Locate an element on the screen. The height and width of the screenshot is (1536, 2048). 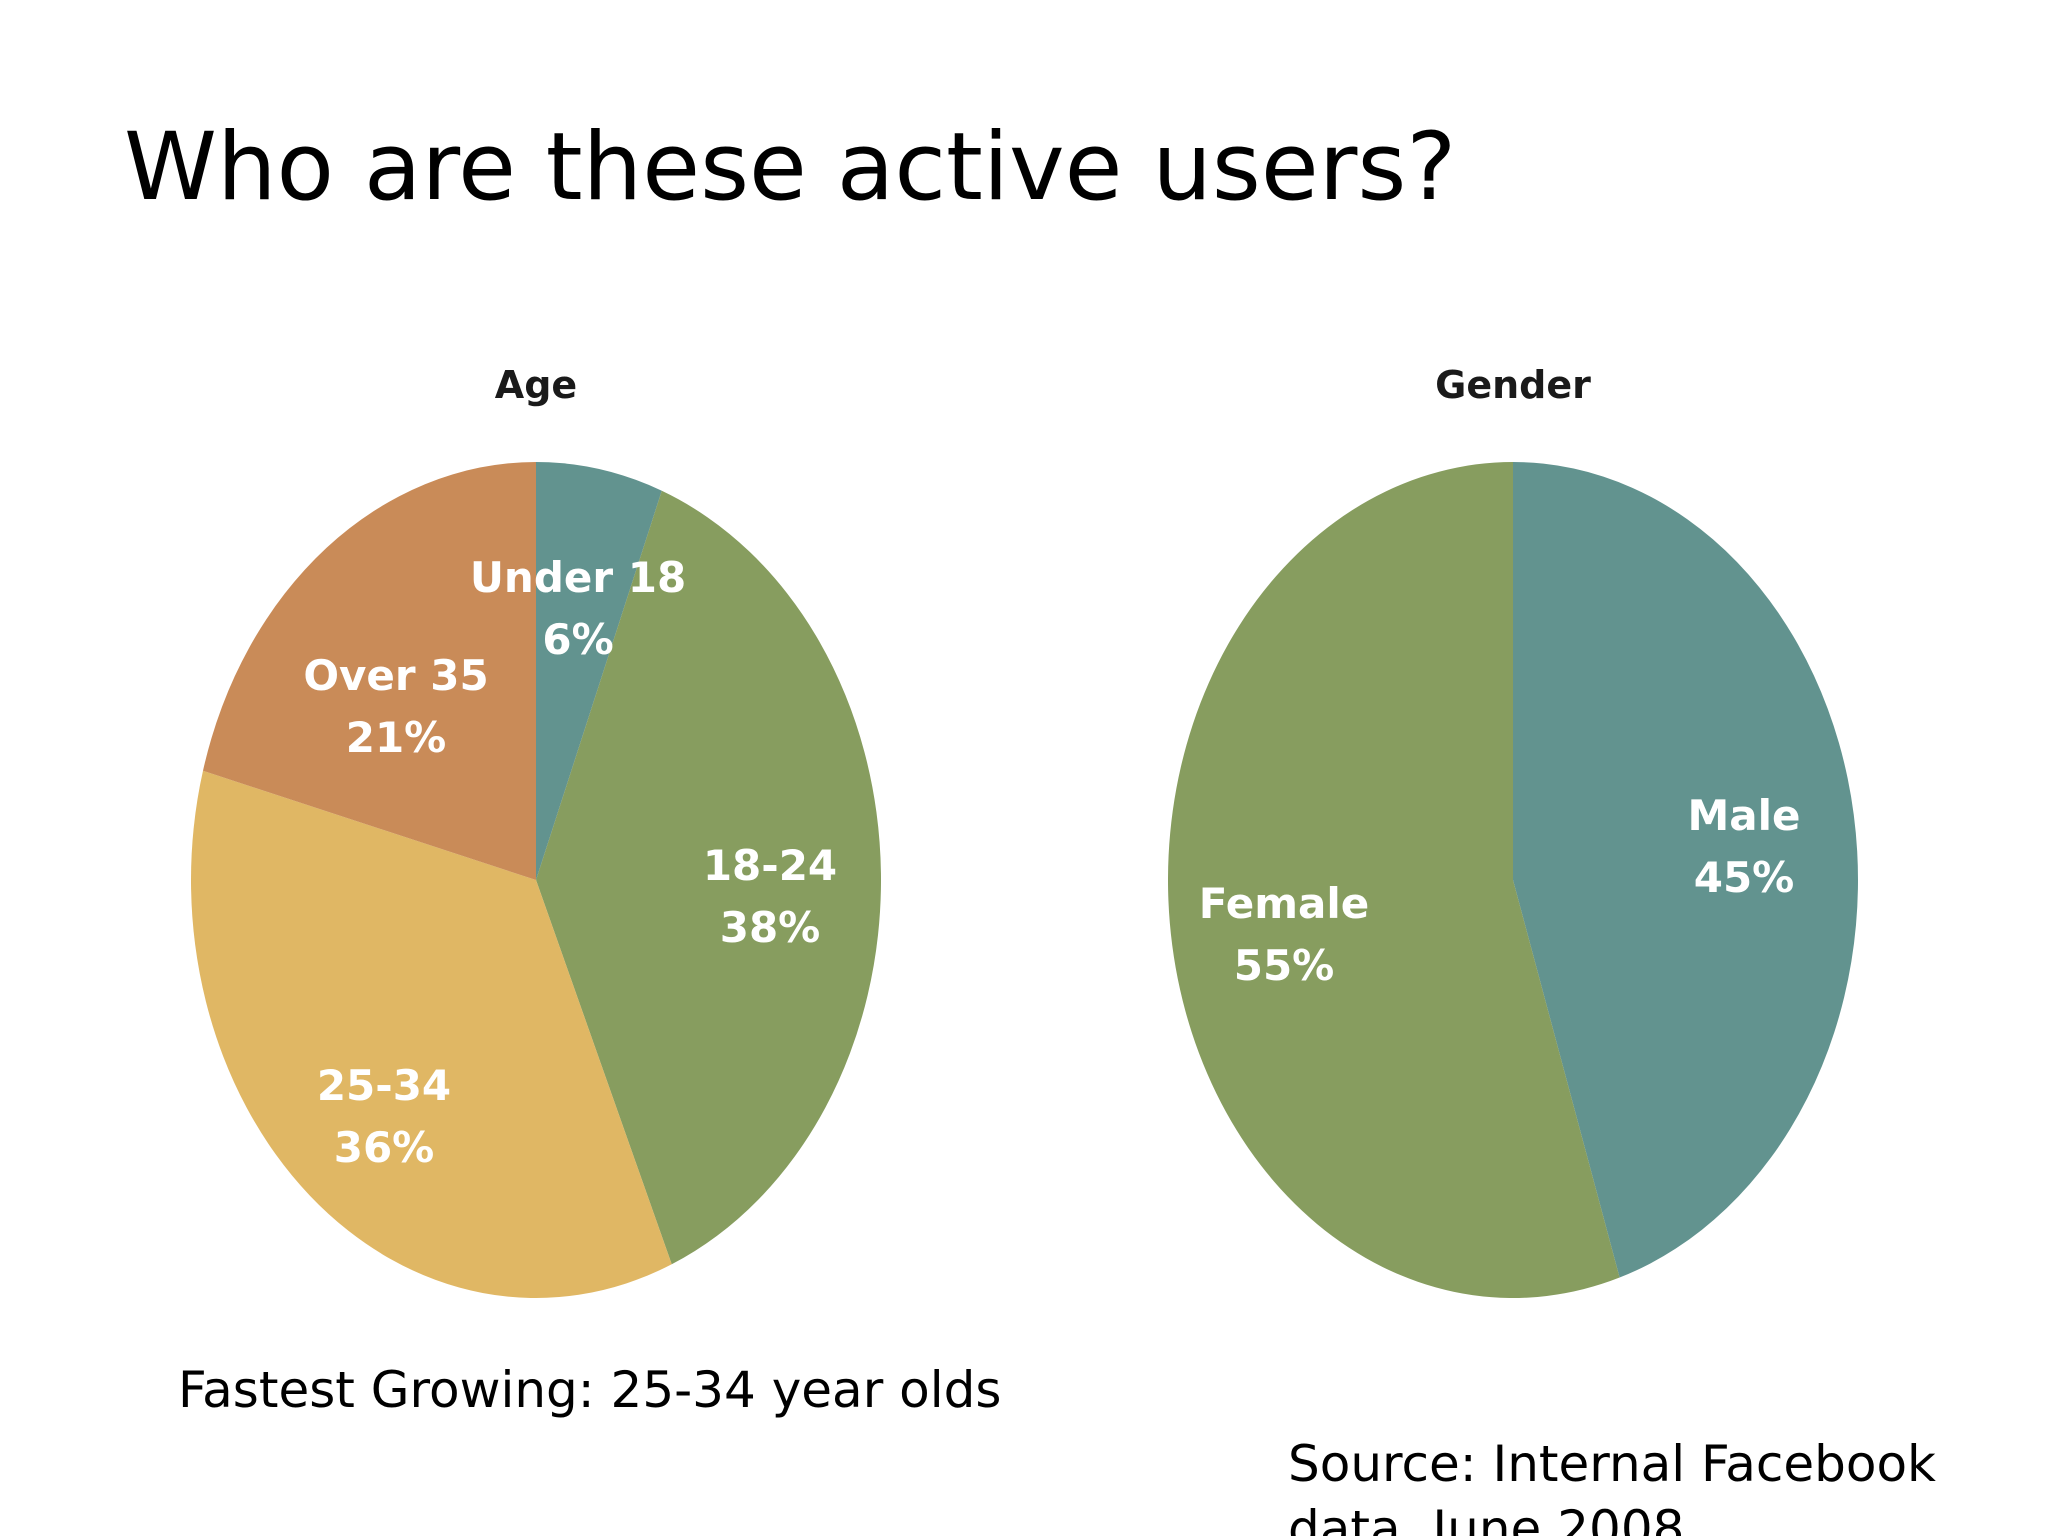
slice-label: Female 55% is located at coordinates (1284, 934).